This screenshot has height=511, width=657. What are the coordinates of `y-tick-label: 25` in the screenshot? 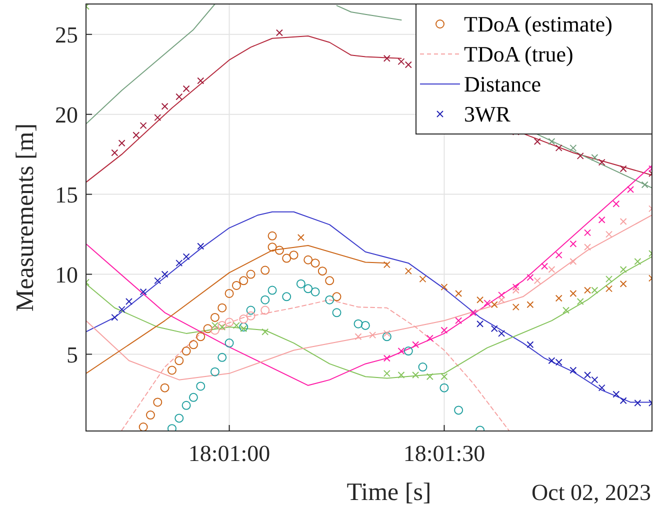 It's located at (66, 35).